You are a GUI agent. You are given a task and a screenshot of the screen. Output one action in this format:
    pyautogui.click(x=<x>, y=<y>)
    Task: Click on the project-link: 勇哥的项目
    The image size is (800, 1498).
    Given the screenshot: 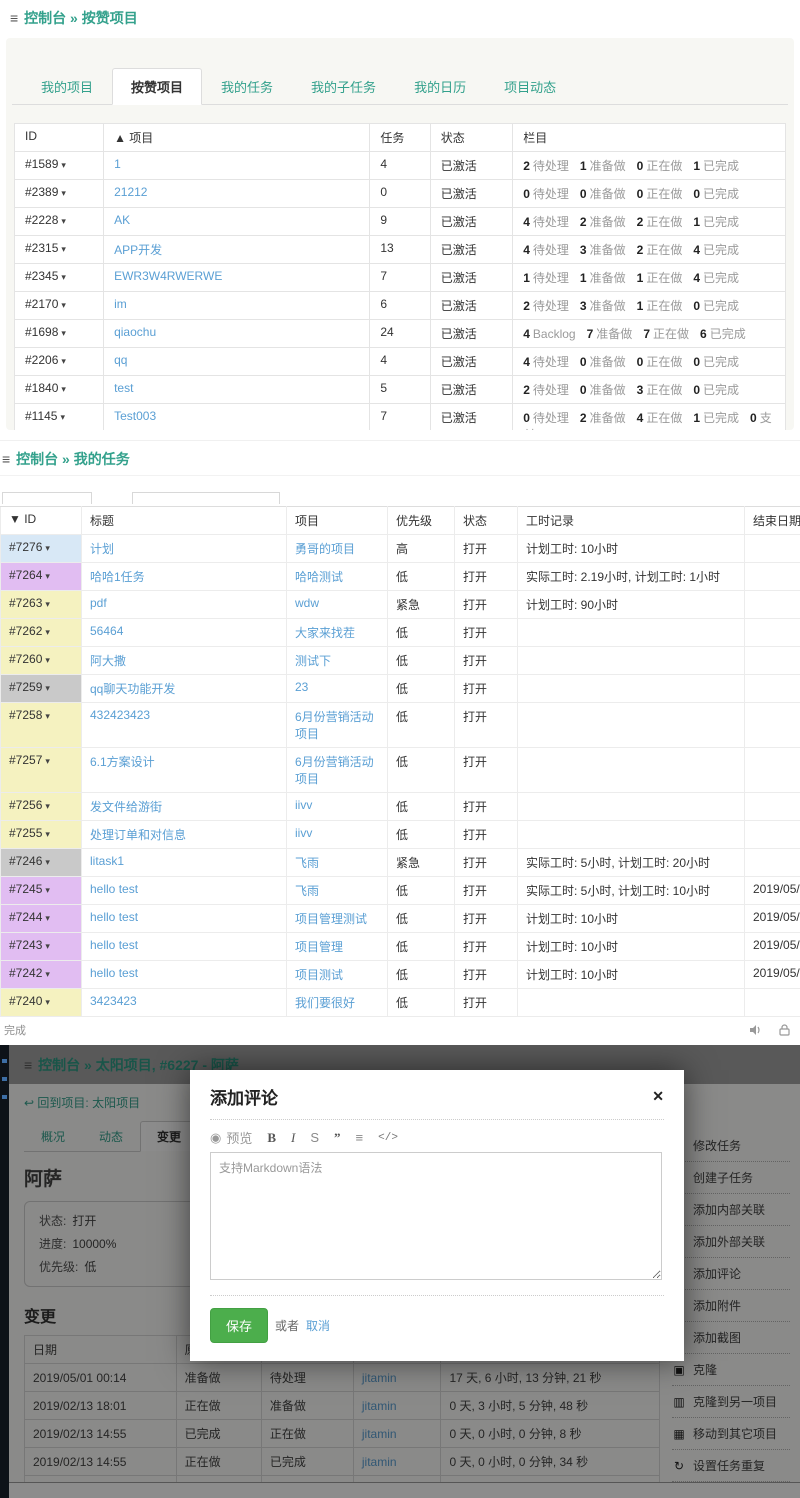 What is the action you would take?
    pyautogui.click(x=325, y=549)
    